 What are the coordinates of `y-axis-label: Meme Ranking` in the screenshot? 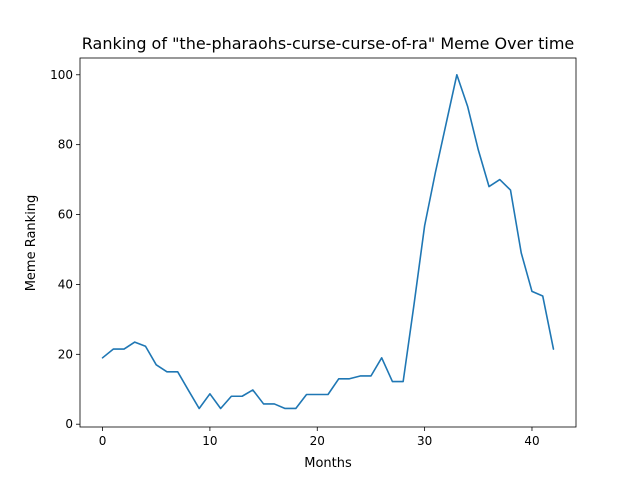 It's located at (31, 243).